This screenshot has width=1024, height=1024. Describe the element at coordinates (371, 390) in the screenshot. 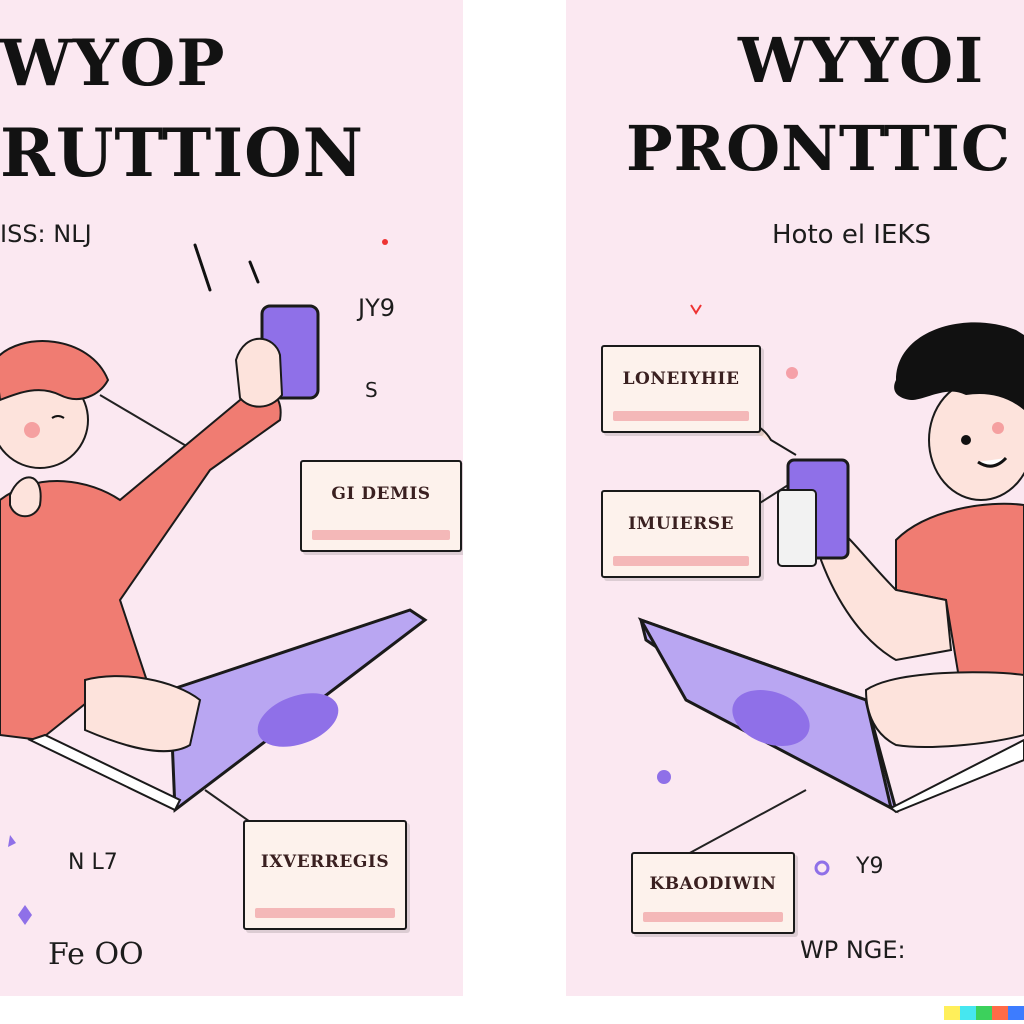

I see `left-scribble-side: S` at that location.